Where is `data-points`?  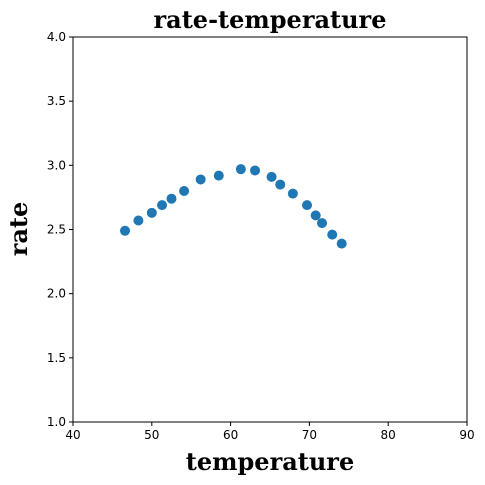 data-points is located at coordinates (233, 206).